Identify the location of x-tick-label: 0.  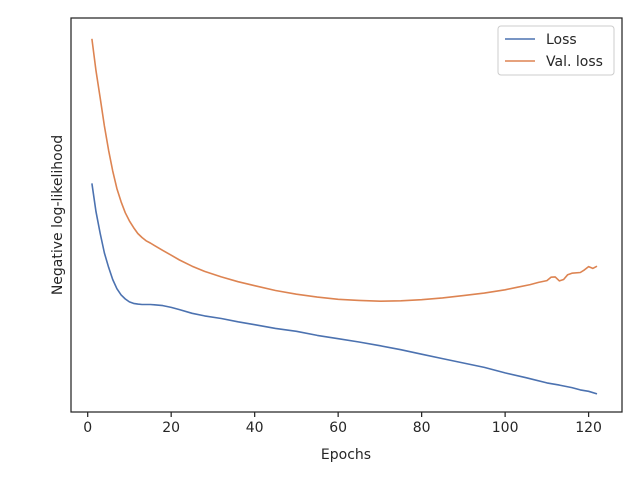
(87, 428).